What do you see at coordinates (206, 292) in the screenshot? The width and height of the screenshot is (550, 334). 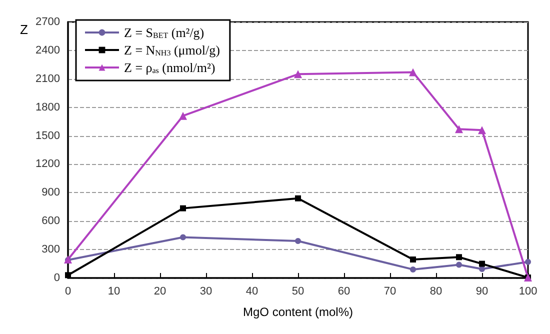 I see `x-tick-label: 30` at bounding box center [206, 292].